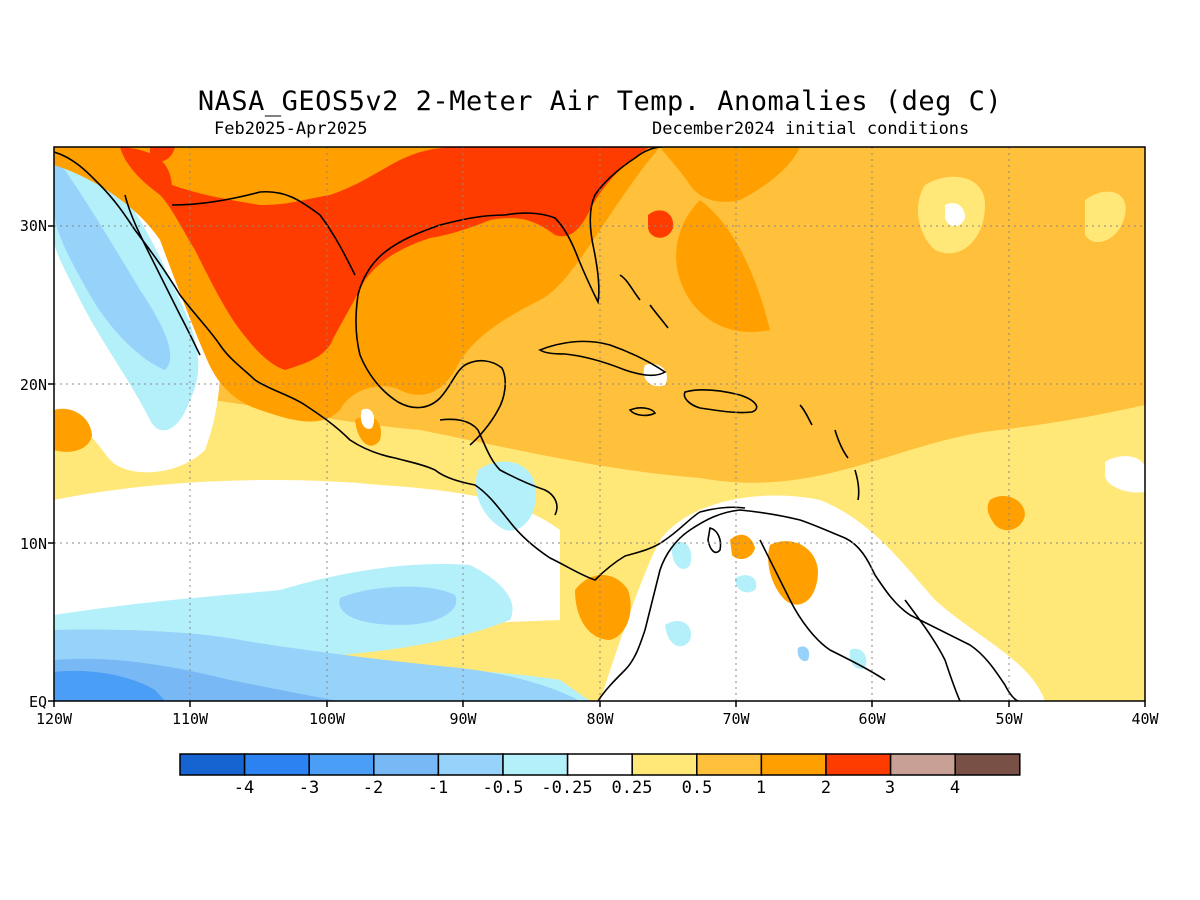 The image size is (1200, 900). I want to click on colorbar-label: 0.5, so click(697, 788).